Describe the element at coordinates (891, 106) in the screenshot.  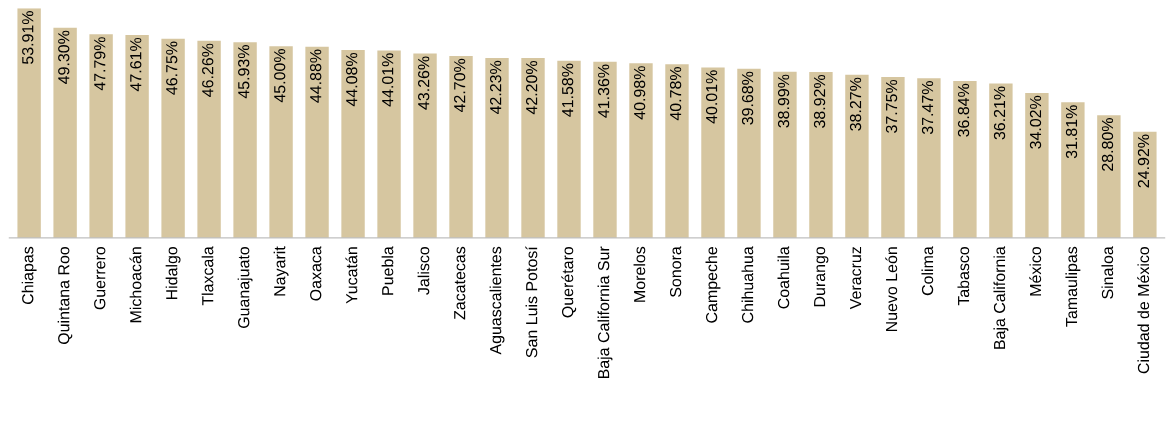
I see `data-label: 37.75%` at that location.